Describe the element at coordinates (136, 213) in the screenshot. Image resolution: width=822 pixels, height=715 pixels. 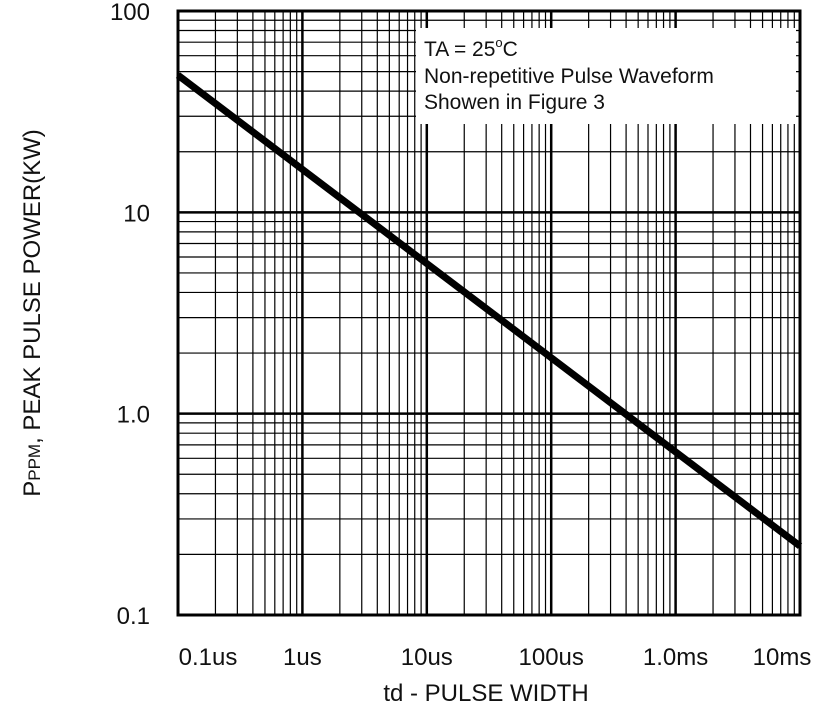
I see `y-tick-label: 10` at that location.